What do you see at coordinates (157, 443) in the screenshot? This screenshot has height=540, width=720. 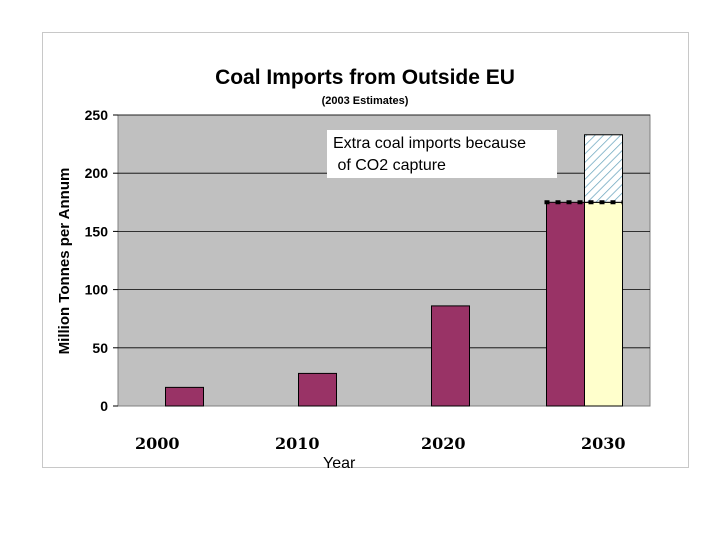 I see `x-tick-2000: 2000` at bounding box center [157, 443].